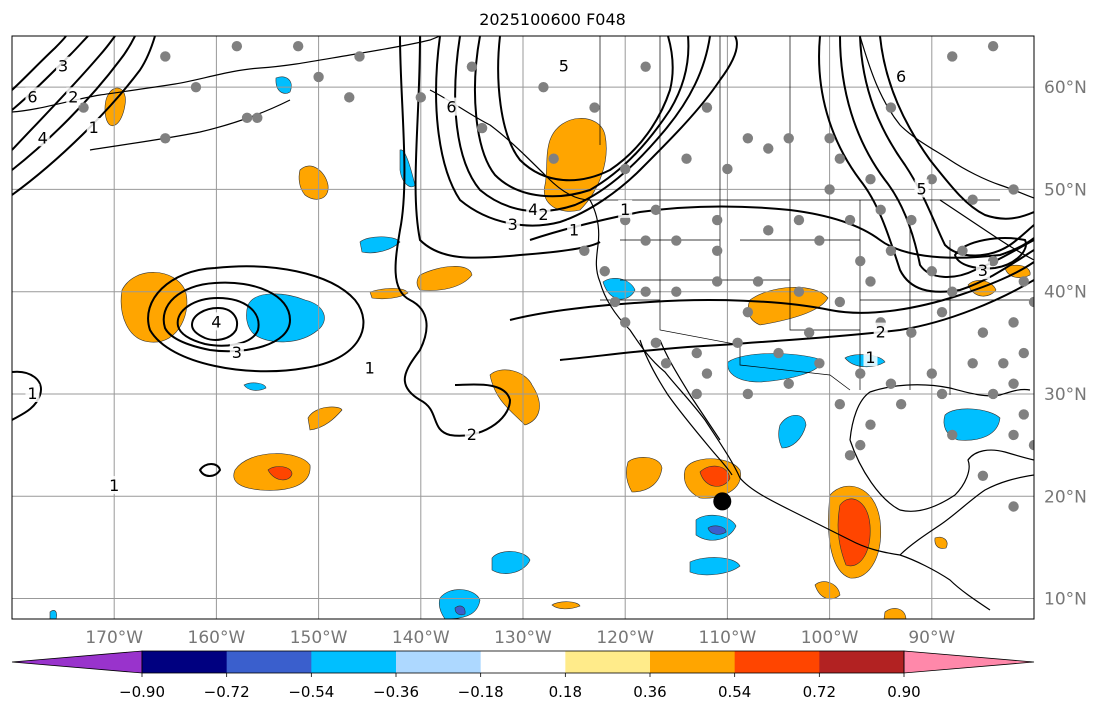 This screenshot has height=712, width=1105. I want to click on chart-title: 2025100600 F048, so click(552, 19).